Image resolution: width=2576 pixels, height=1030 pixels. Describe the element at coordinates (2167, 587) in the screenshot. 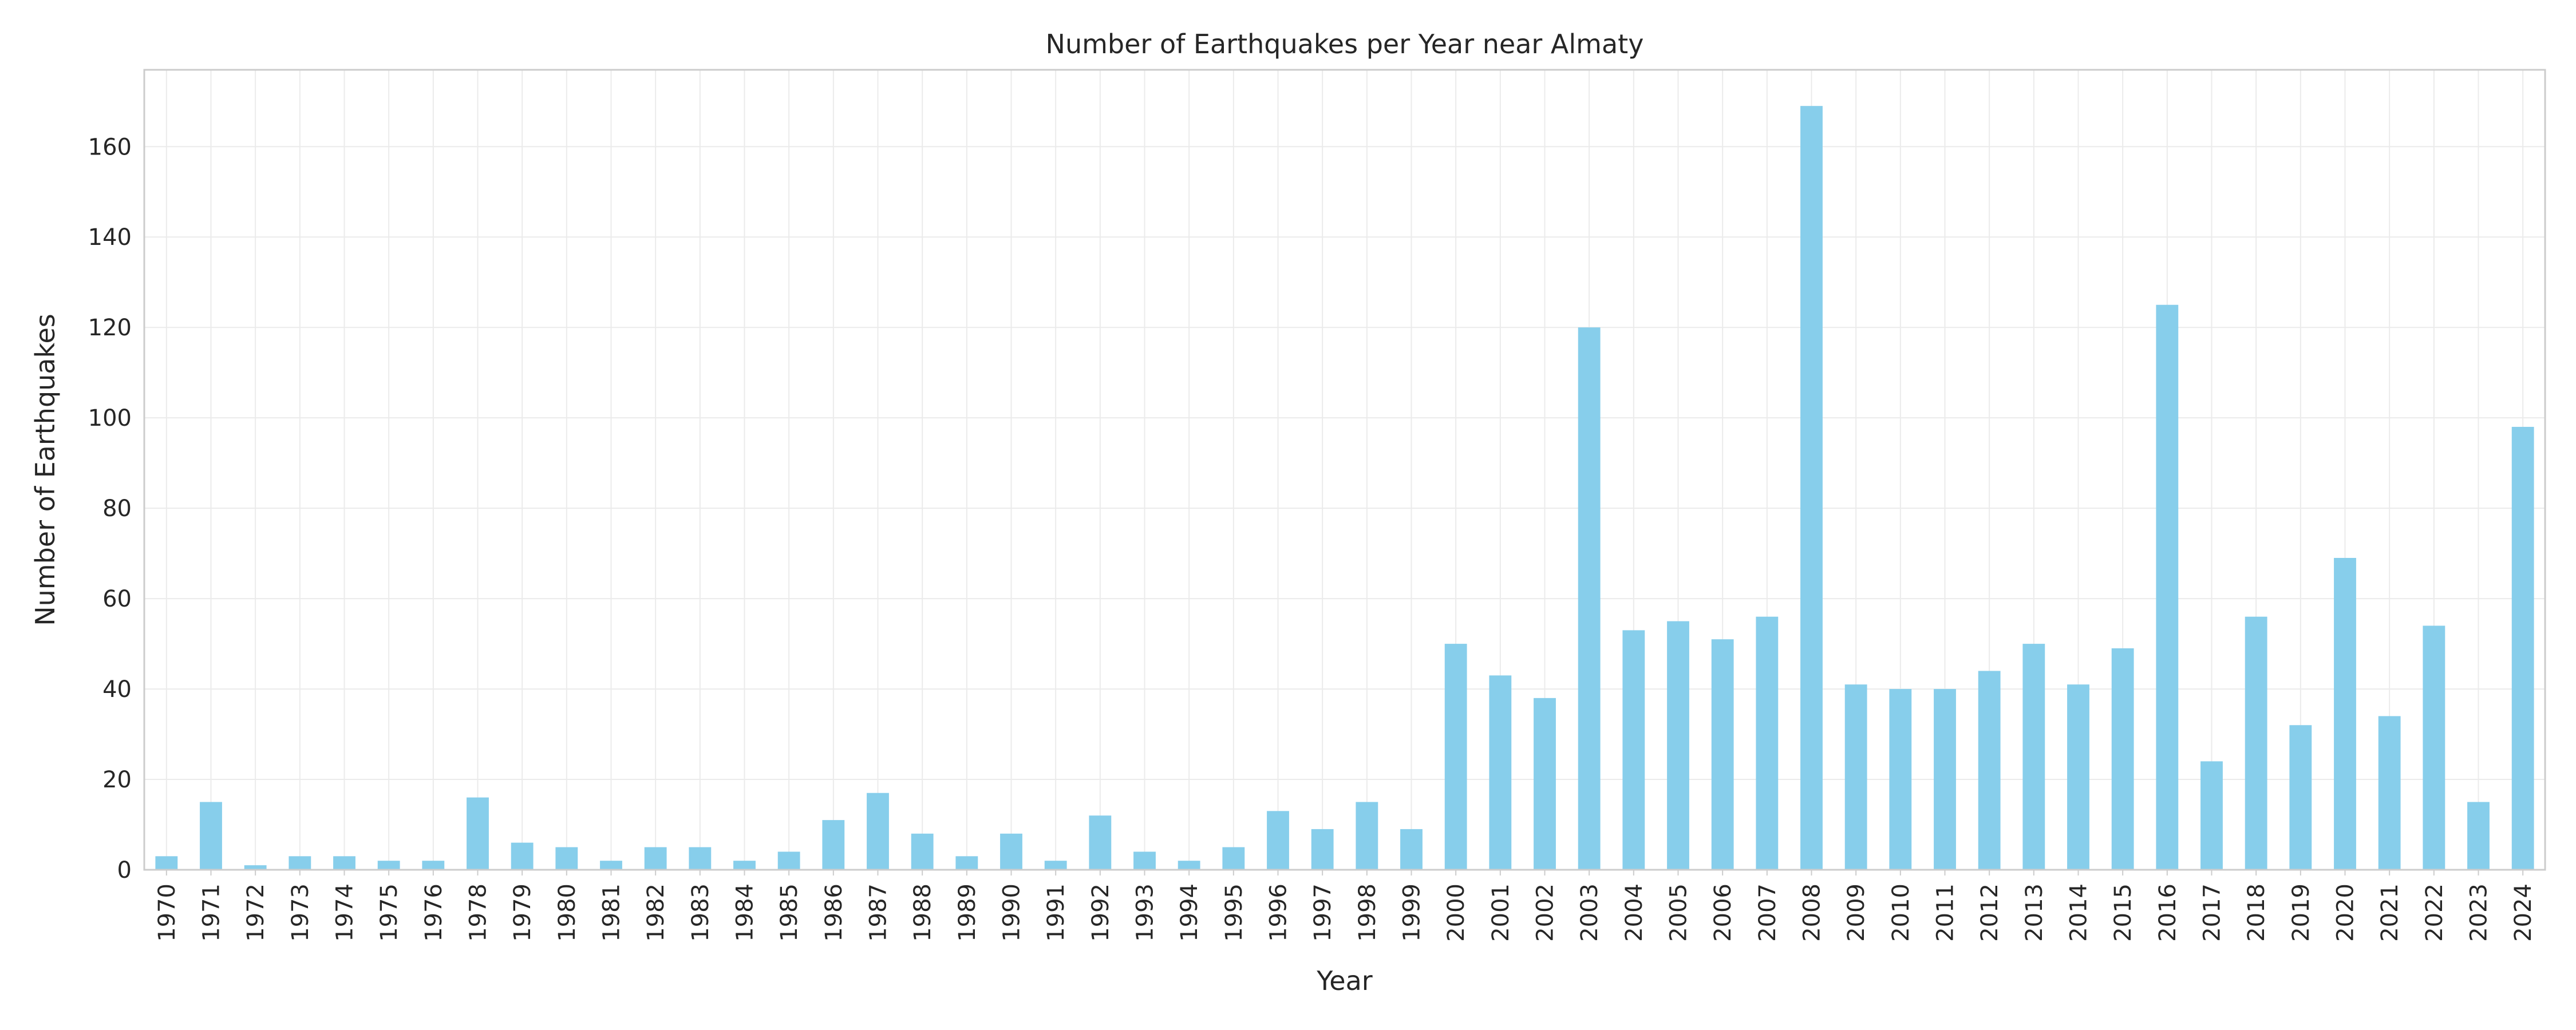

I see `bar-2016` at that location.